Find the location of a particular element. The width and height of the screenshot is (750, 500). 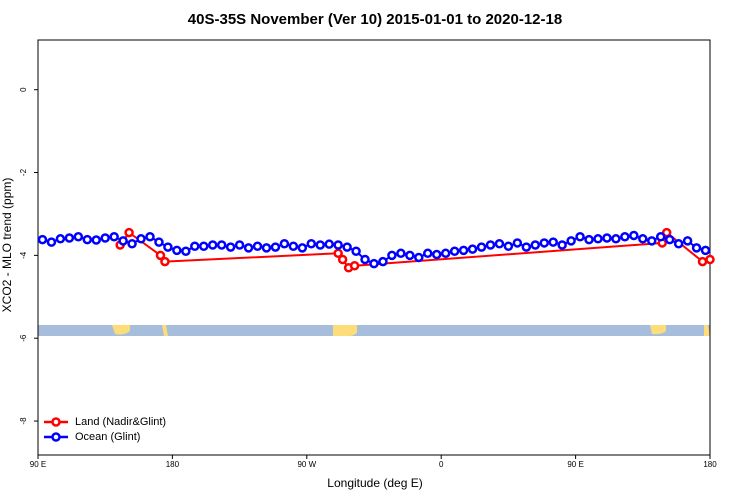

y-axis-label: XCO2 - MLO trend (ppm) is located at coordinates (7, 245).